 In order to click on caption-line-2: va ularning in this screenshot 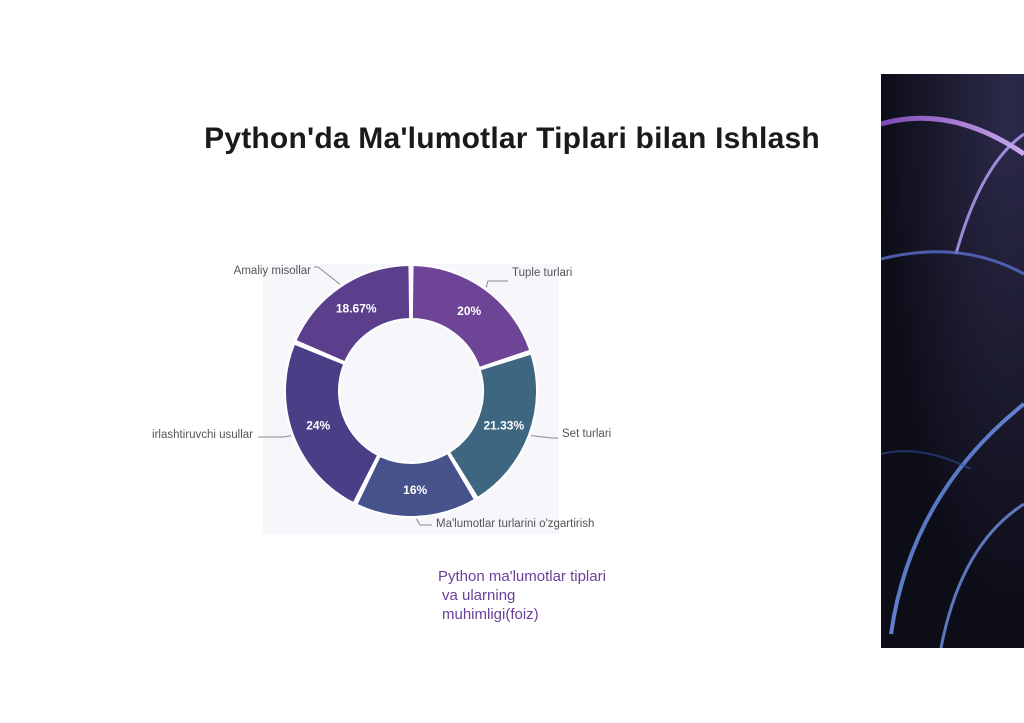, I will do `click(479, 595)`.